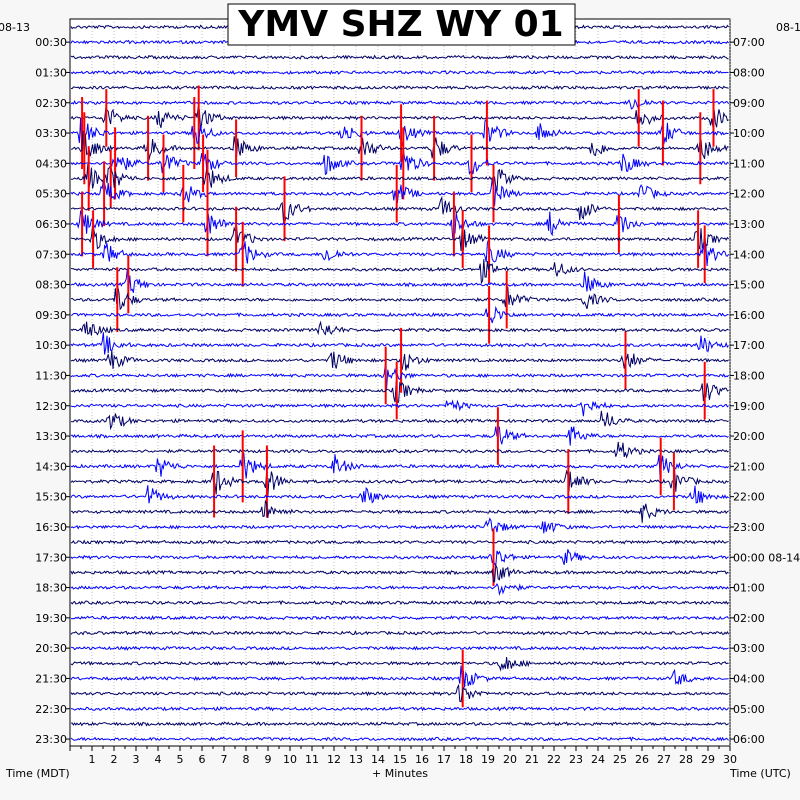  I want to click on right-time-label: 20:00, so click(749, 436).